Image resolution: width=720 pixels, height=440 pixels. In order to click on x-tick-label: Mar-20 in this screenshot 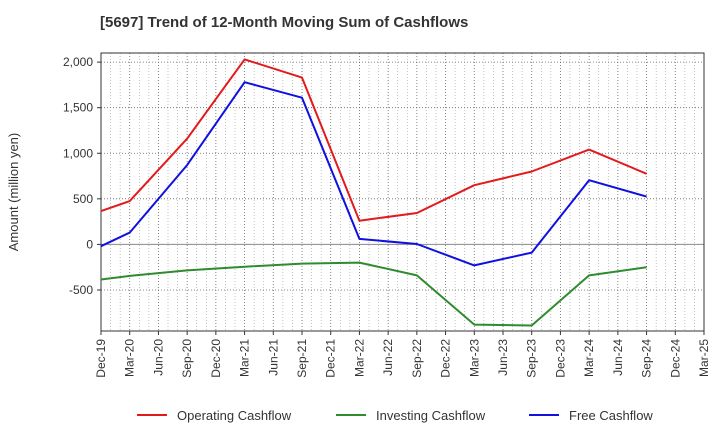, I will do `click(130, 358)`.